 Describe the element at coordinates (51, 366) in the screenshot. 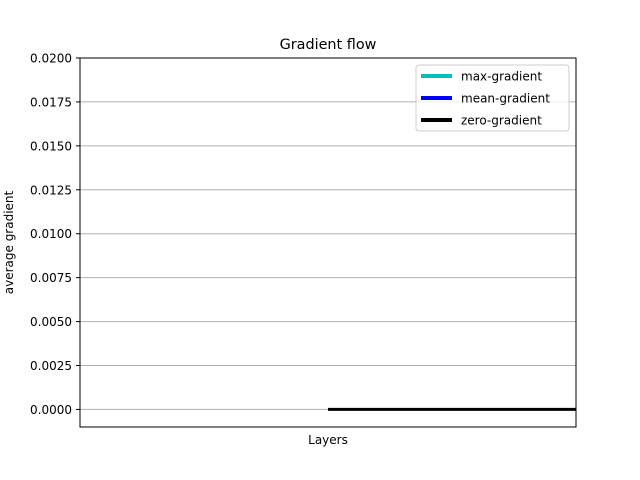

I see `y-tick-label: 0.0025` at that location.